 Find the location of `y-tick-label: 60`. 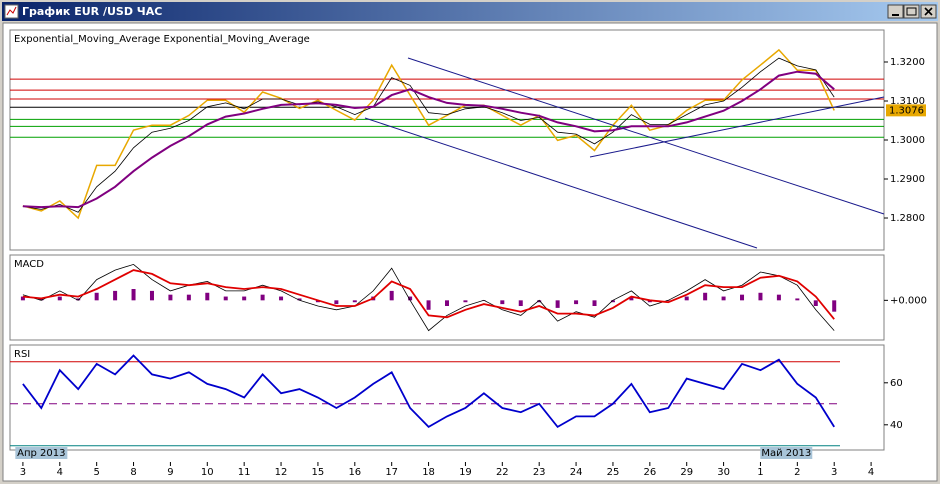

y-tick-label: 60 is located at coordinates (896, 383).